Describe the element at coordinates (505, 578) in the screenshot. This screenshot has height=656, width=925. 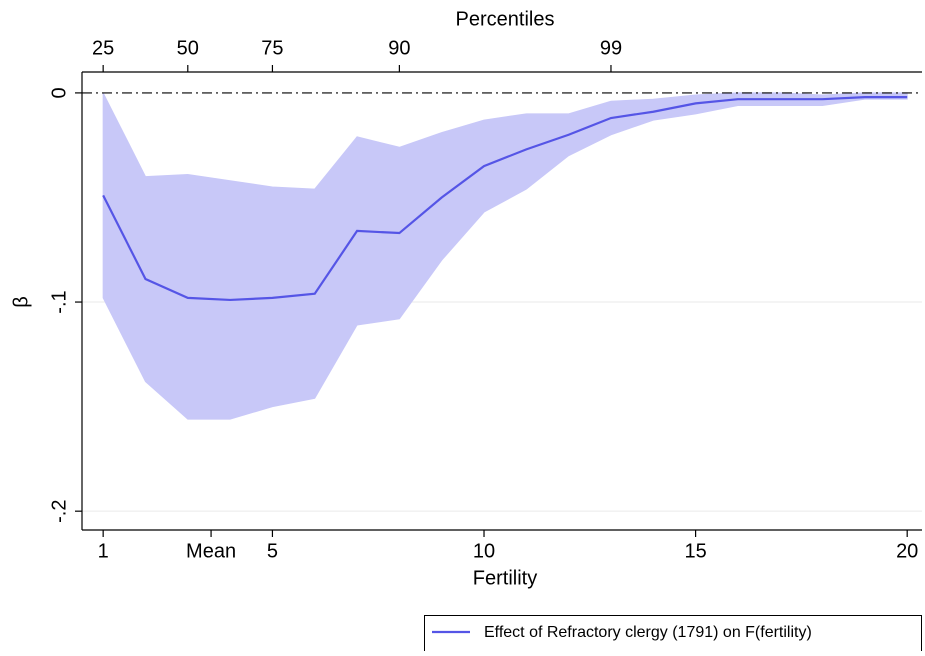
I see `x-axis-title: Fertility` at that location.